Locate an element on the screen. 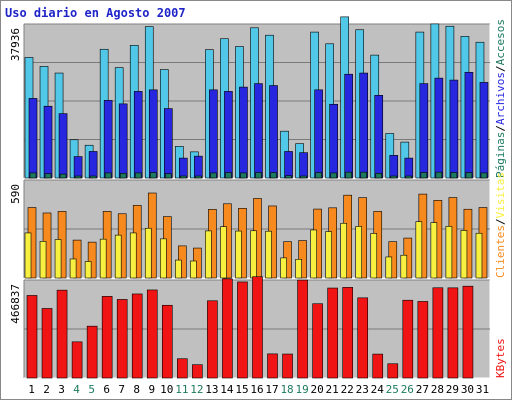 This screenshot has width=512, height=400. x-tick-label-day-13: 13 is located at coordinates (211, 389).